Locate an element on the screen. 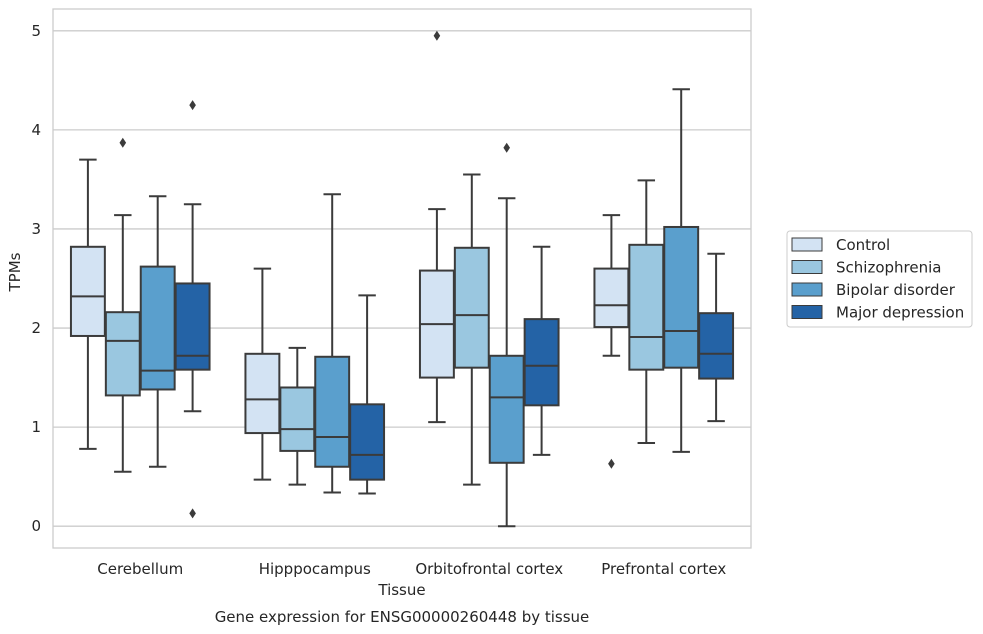  legend-label: Major depression is located at coordinates (900, 313).